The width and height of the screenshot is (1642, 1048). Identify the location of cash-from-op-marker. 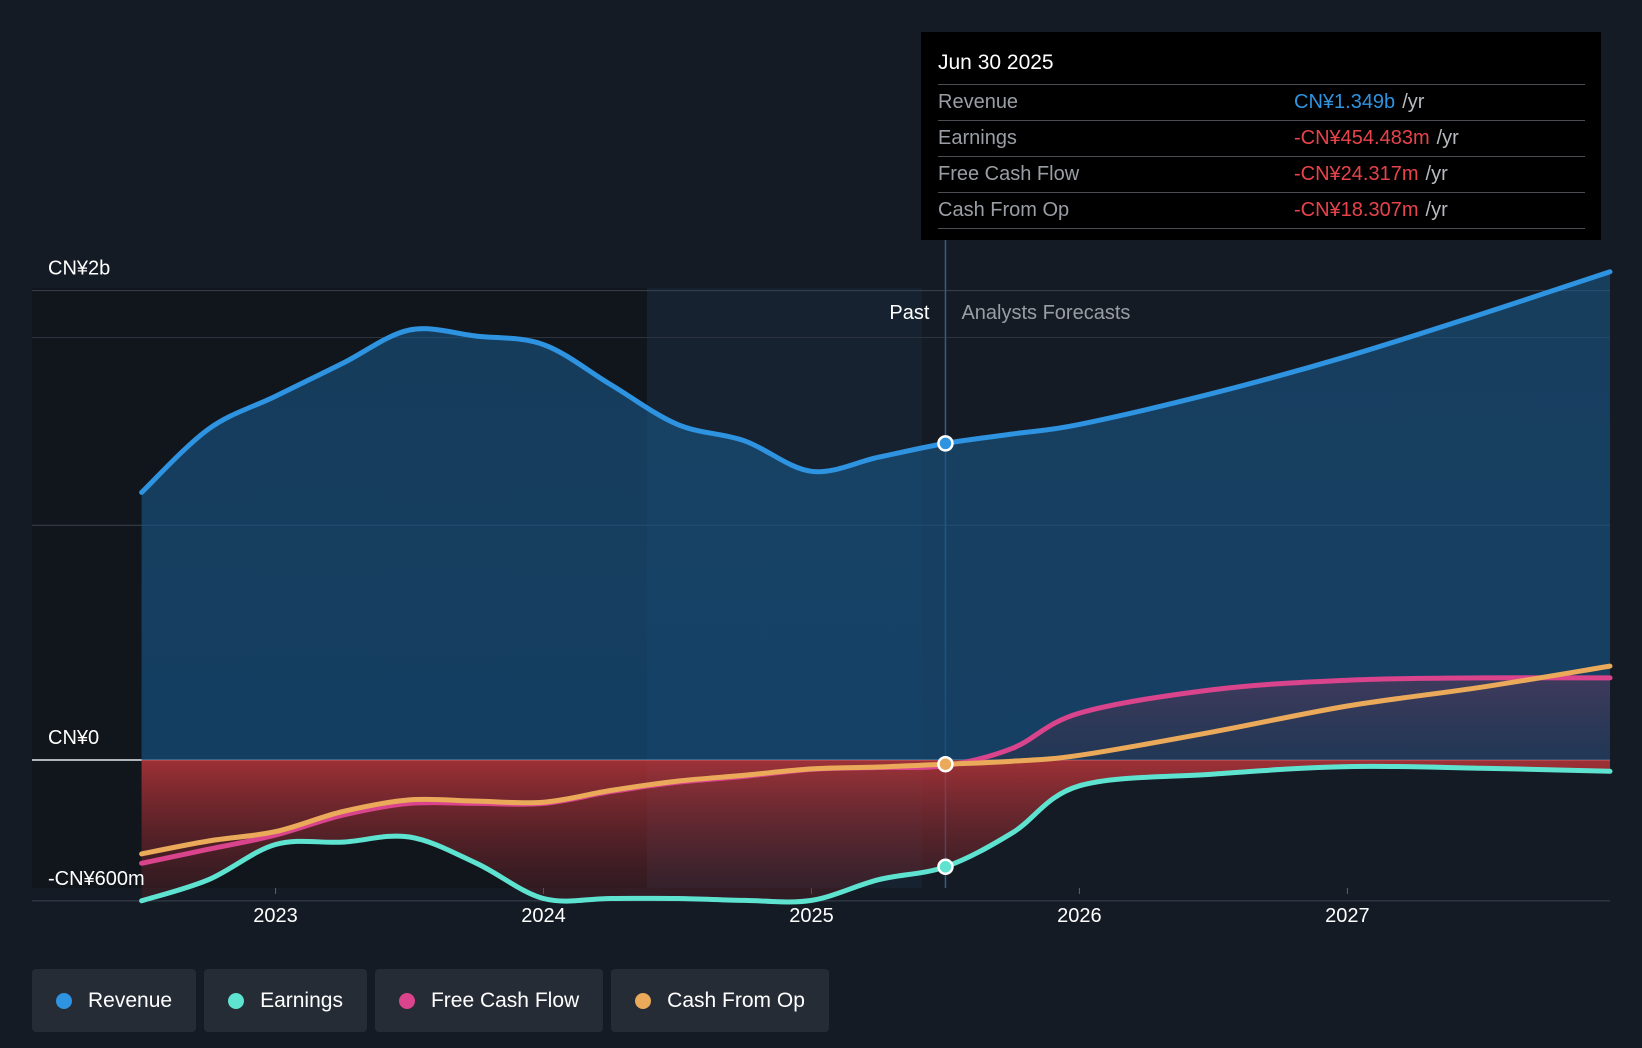
(945, 764).